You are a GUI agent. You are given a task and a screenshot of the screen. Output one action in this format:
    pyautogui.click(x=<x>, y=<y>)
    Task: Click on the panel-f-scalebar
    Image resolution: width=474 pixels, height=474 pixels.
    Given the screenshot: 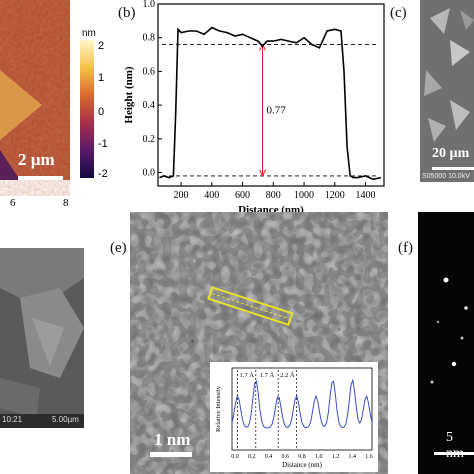 What is the action you would take?
    pyautogui.click(x=454, y=453)
    